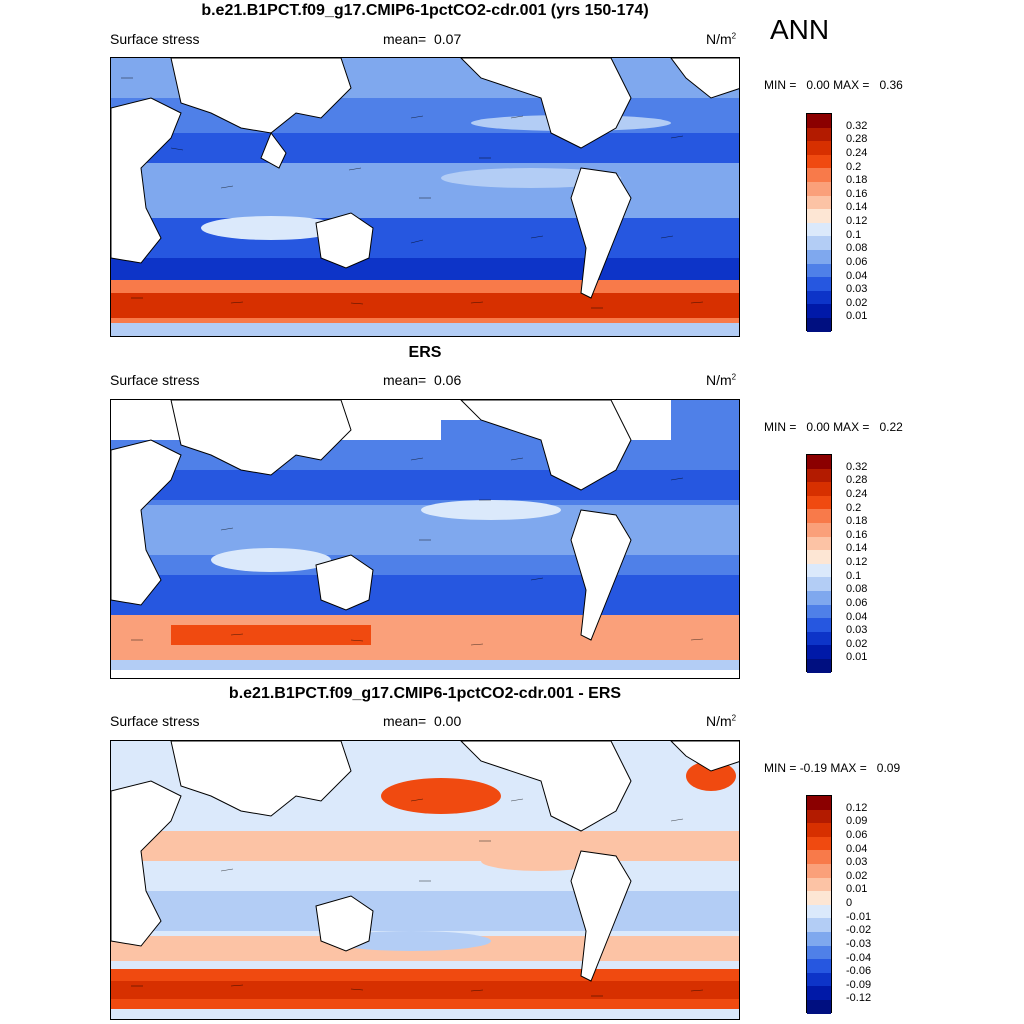 This screenshot has height=1024, width=1024. I want to click on colorbar-tick-label: 0.14, so click(857, 548).